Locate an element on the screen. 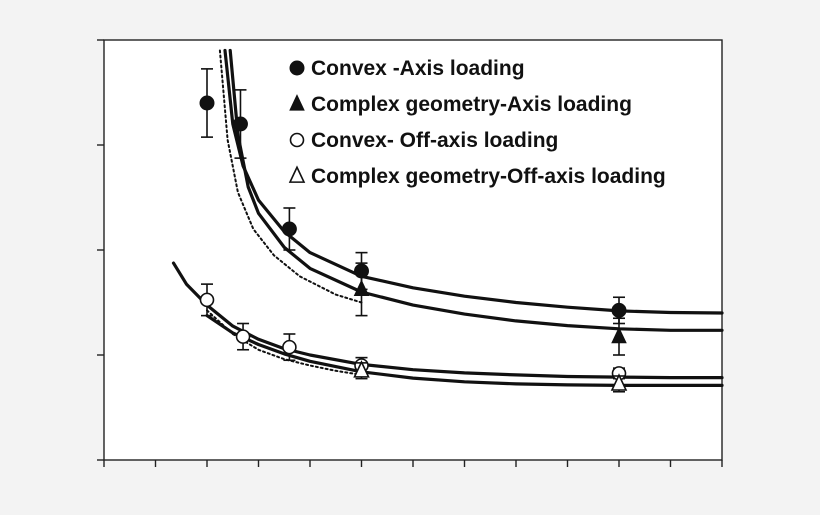  legend-label-3: Complex geometry-Off-axis loading is located at coordinates (488, 176).